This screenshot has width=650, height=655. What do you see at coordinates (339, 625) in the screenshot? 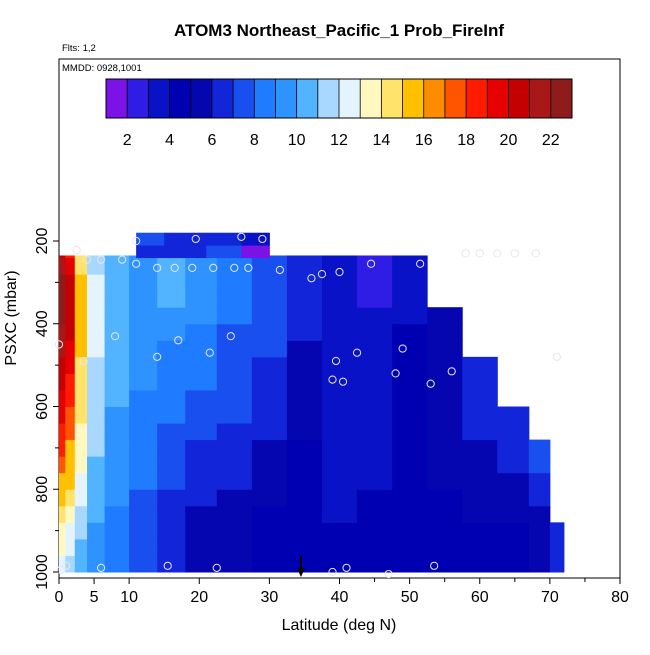
I see `x-axis-label: Latitude (deg N)` at bounding box center [339, 625].